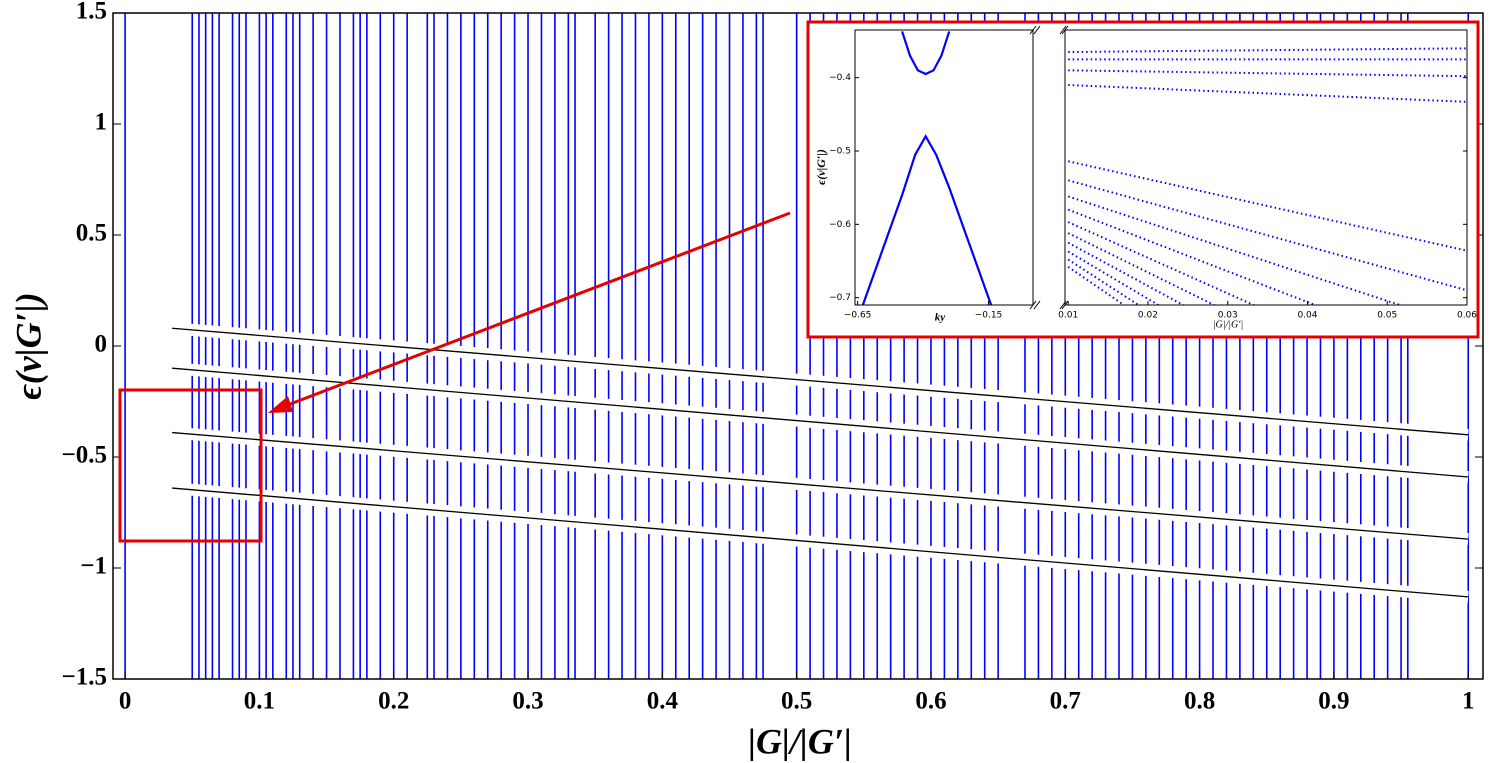 Image resolution: width=1494 pixels, height=763 pixels. I want to click on x-tick-label: −0.65, so click(858, 316).